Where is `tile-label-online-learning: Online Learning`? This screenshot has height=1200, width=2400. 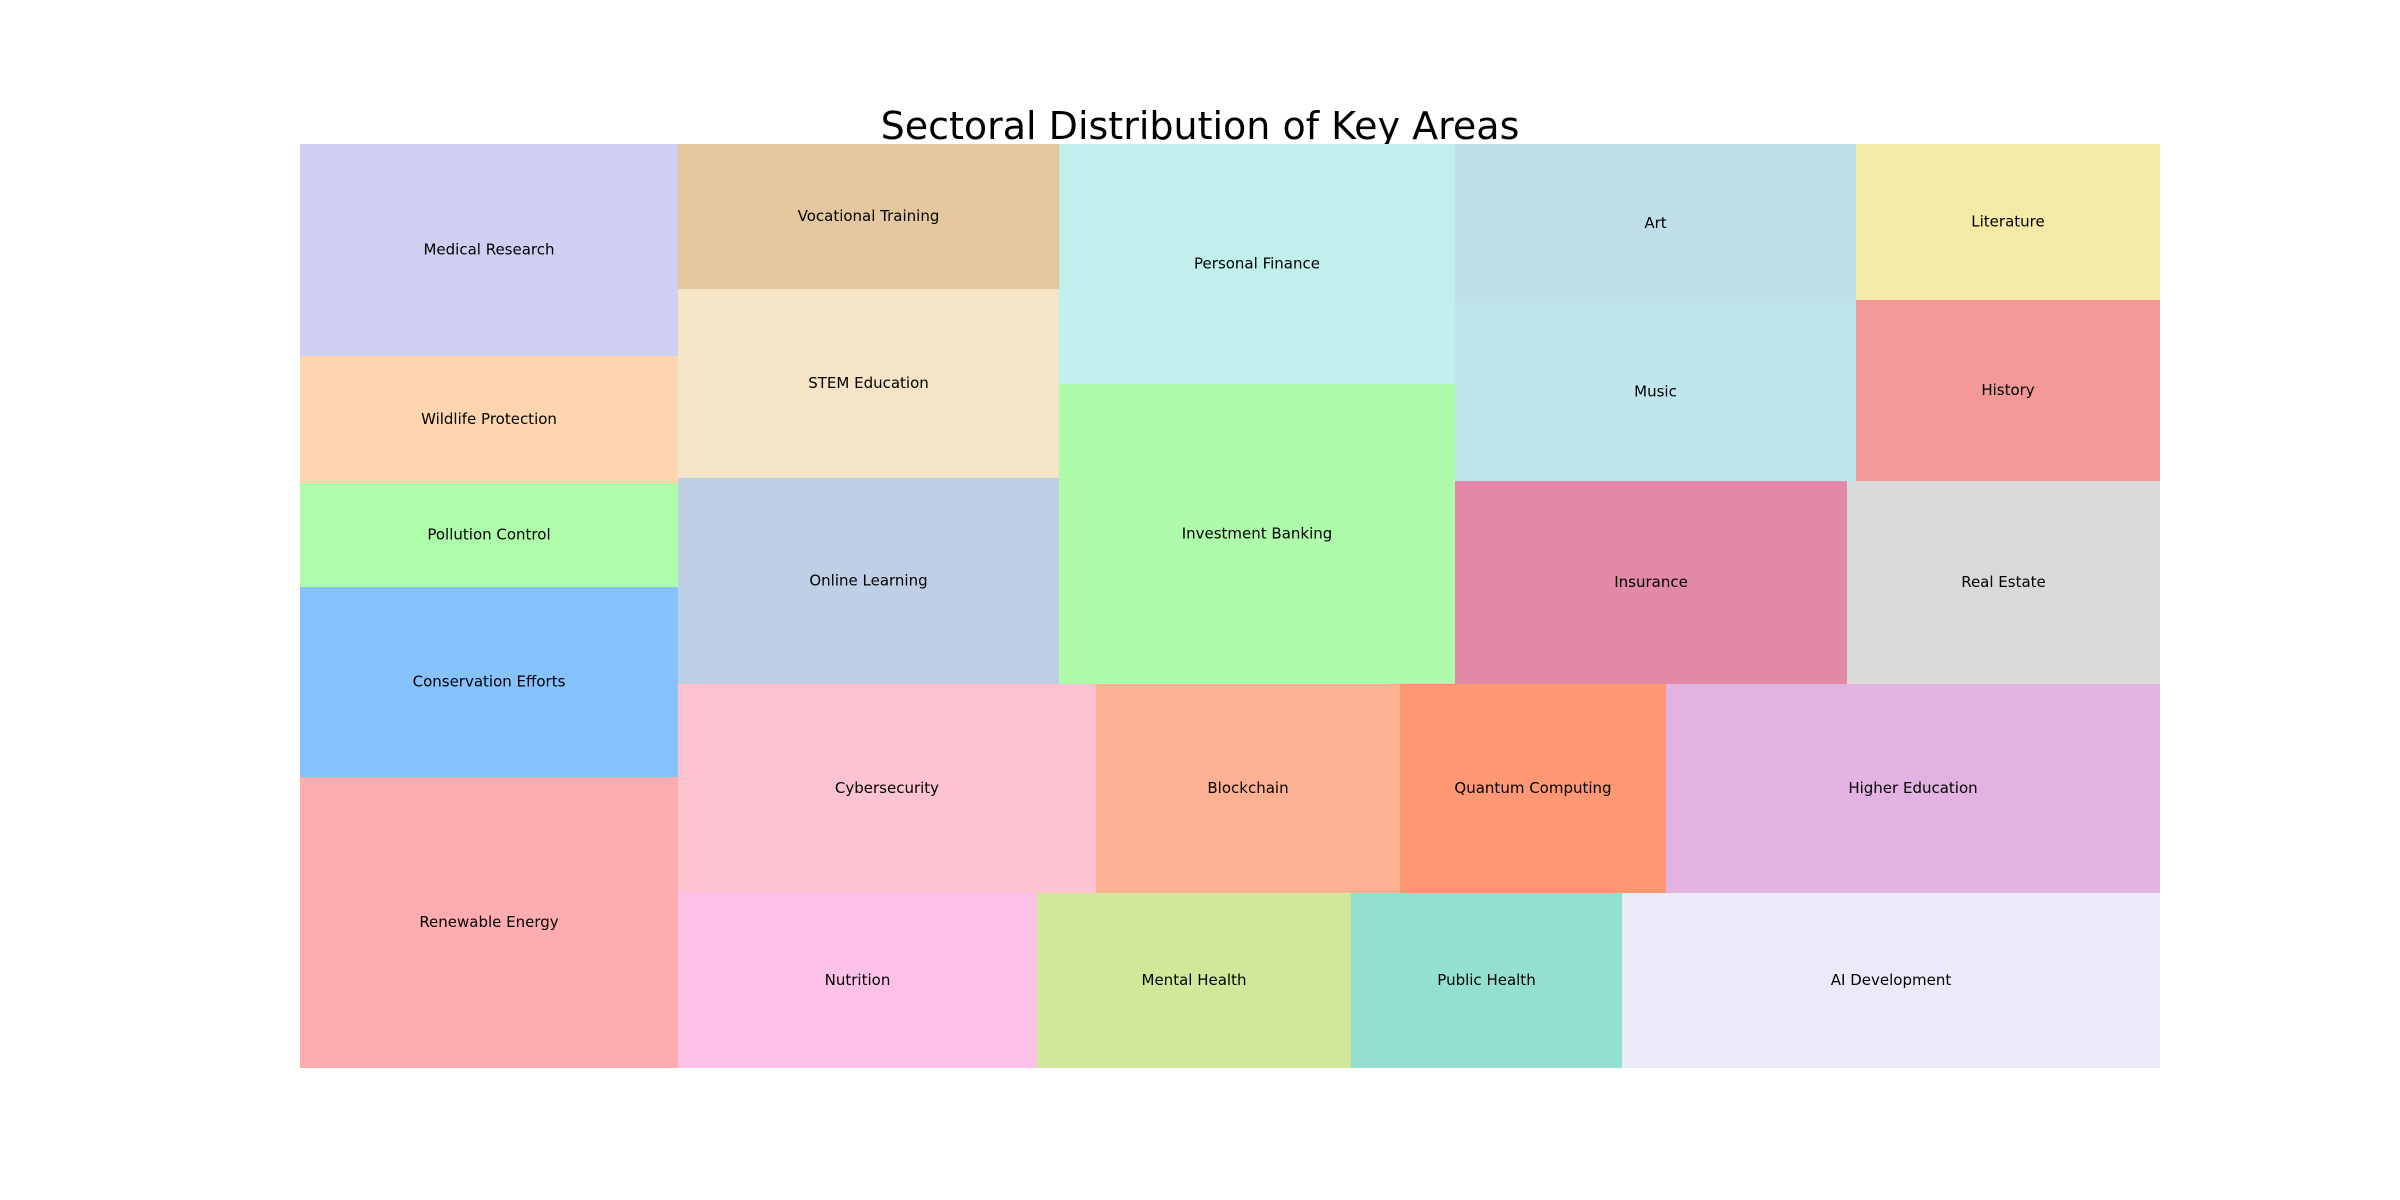
tile-label-online-learning: Online Learning is located at coordinates (868, 581).